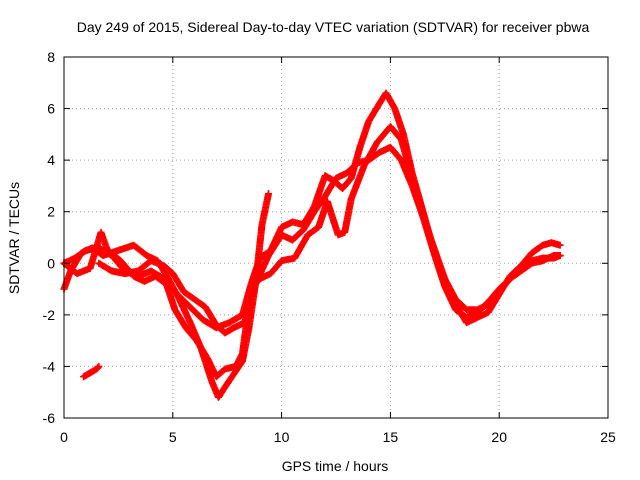 The height and width of the screenshot is (480, 640). I want to click on y-tick-label: 0, so click(51, 263).